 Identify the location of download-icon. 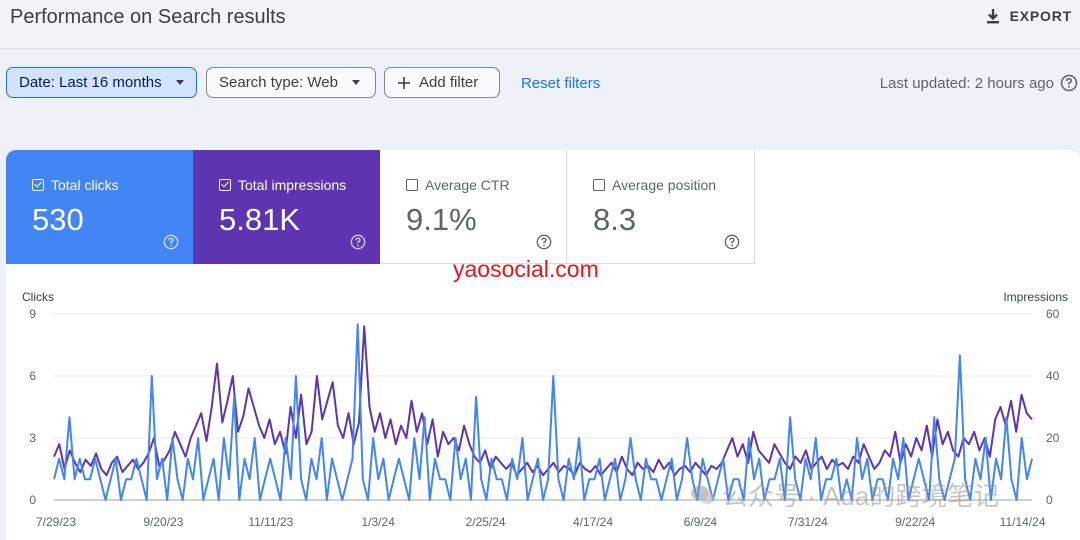
(992, 16).